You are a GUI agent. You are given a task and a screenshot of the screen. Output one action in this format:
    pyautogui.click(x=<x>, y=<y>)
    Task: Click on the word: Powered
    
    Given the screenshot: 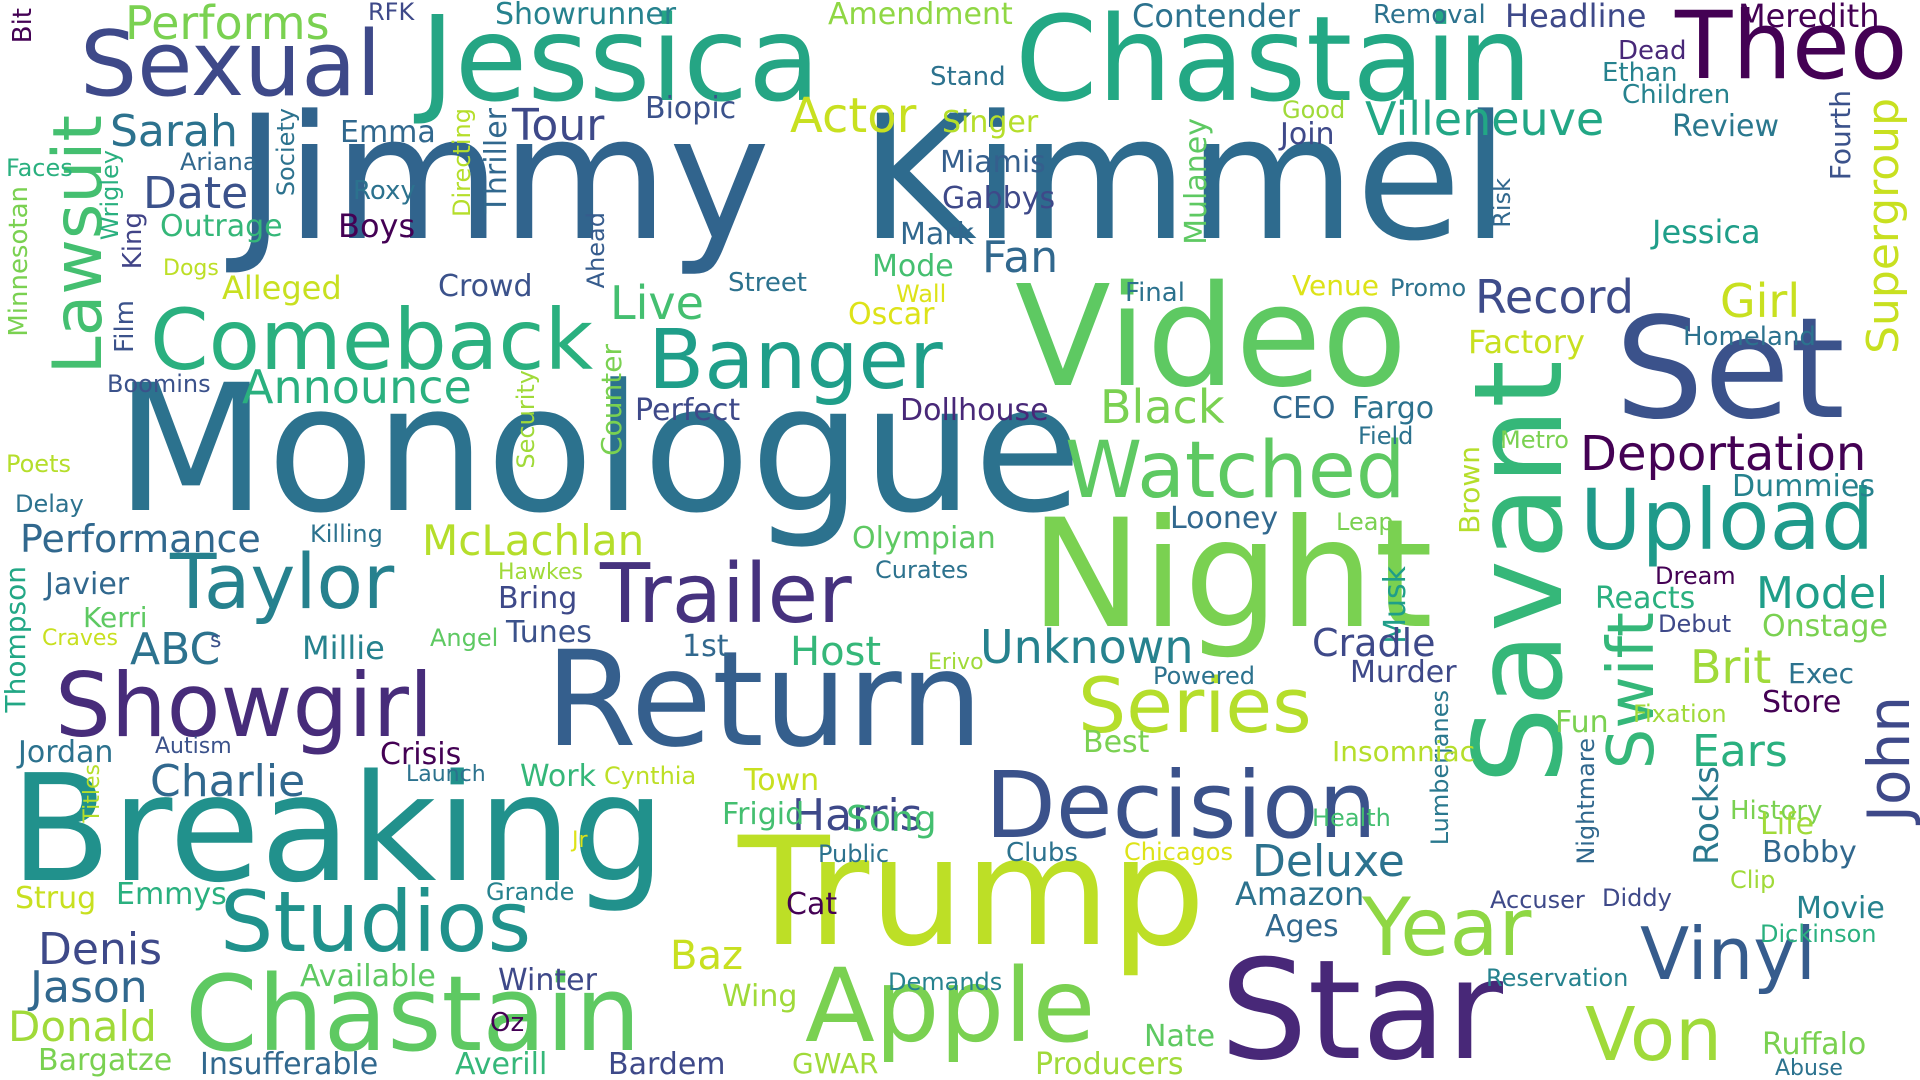 What is the action you would take?
    pyautogui.click(x=1204, y=676)
    